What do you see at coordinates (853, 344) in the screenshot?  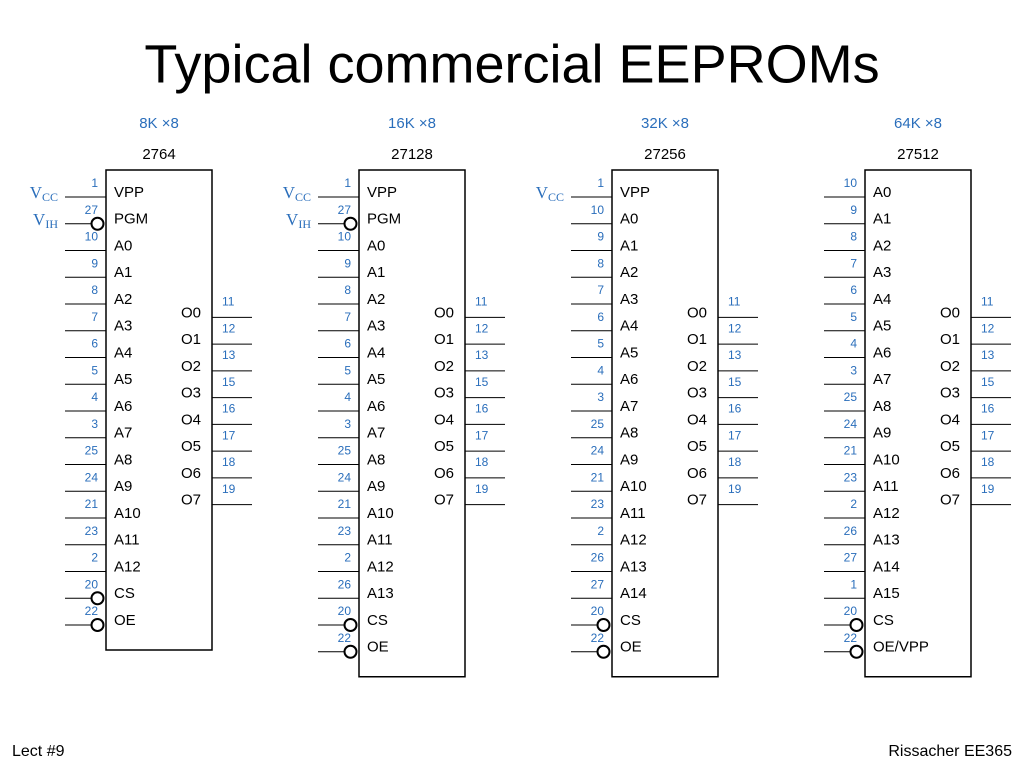 I see `pin-number: 4` at bounding box center [853, 344].